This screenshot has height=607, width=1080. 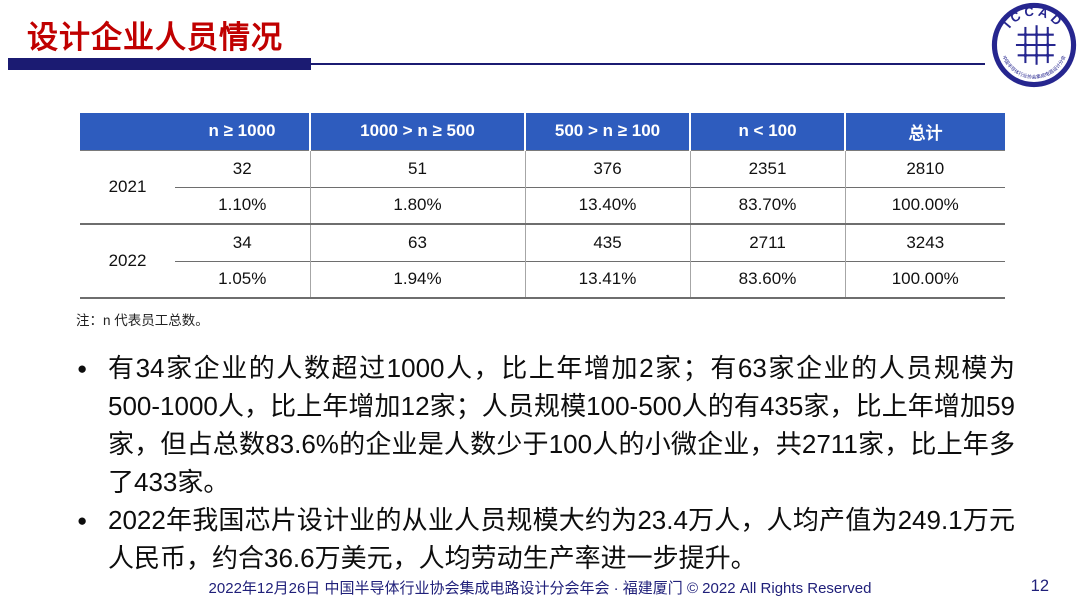 I want to click on table-cell: 2810, so click(x=924, y=168).